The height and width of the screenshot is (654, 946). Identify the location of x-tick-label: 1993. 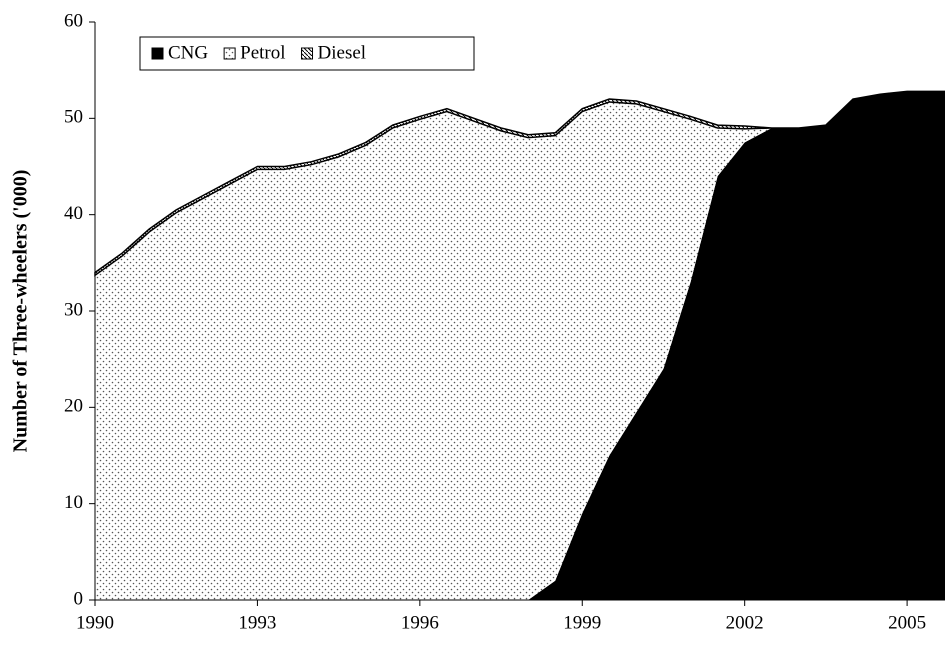
(257, 622).